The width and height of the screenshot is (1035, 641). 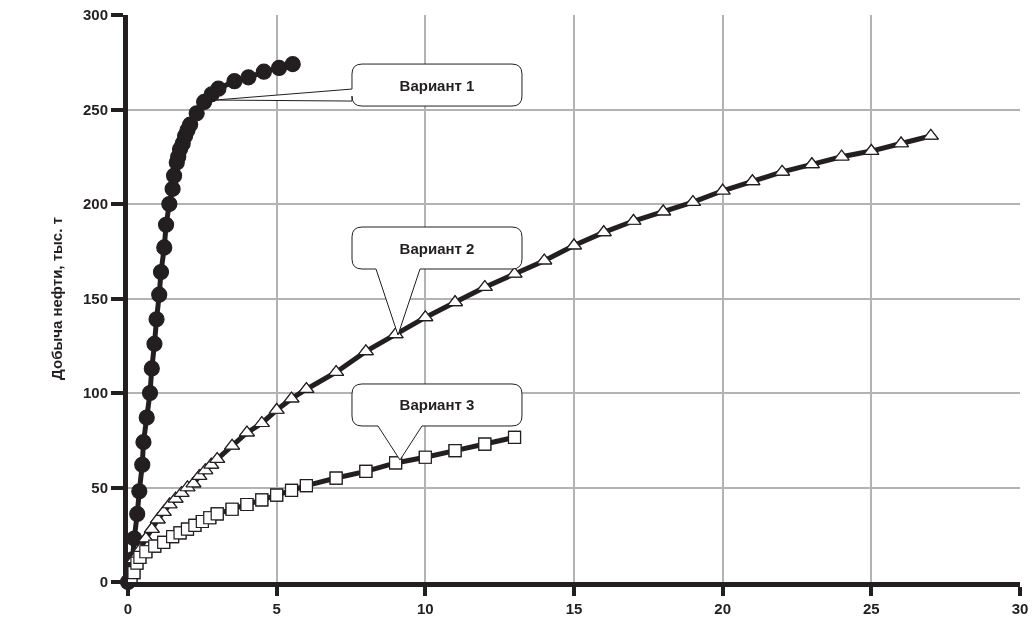 What do you see at coordinates (437, 405) in the screenshot?
I see `annotation: Вариант 3` at bounding box center [437, 405].